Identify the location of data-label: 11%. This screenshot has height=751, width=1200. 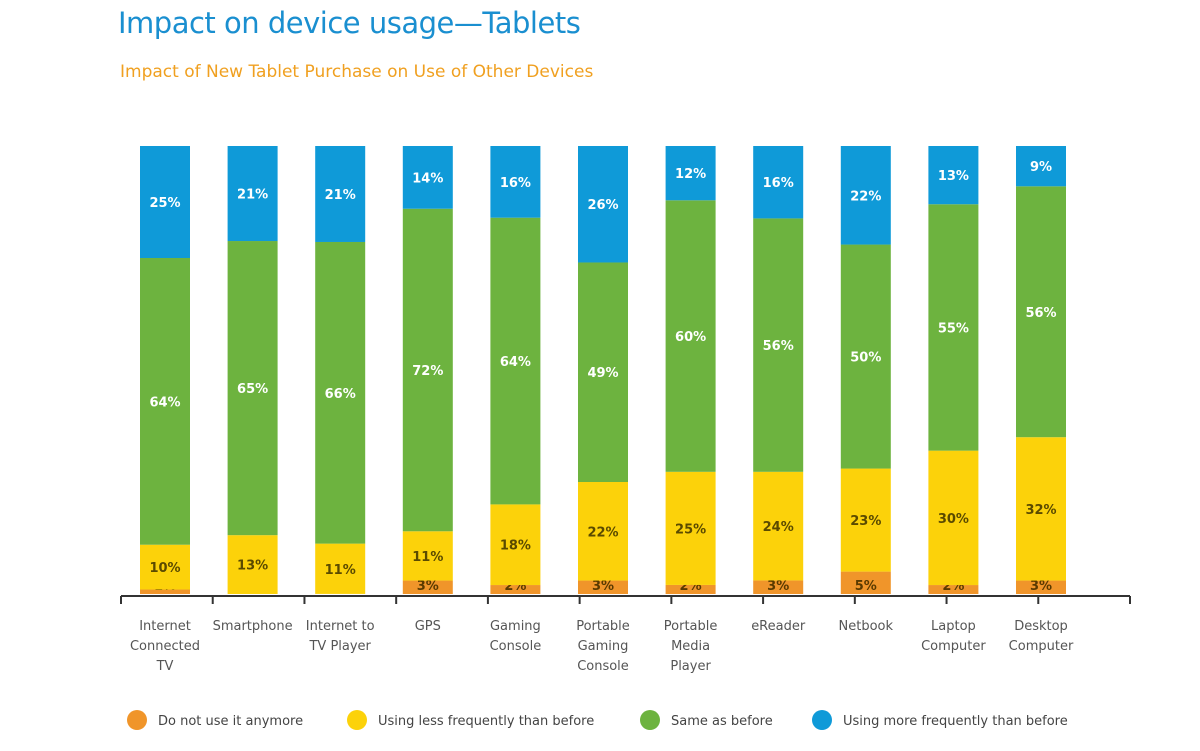
(340, 570).